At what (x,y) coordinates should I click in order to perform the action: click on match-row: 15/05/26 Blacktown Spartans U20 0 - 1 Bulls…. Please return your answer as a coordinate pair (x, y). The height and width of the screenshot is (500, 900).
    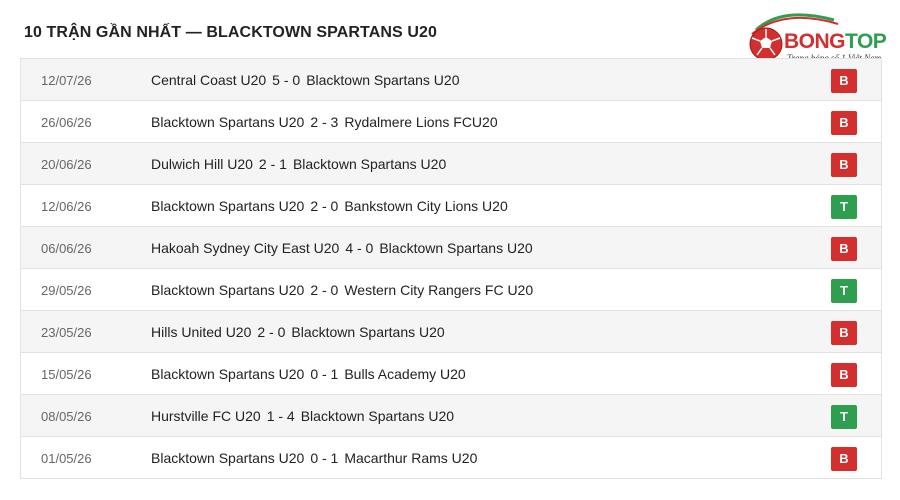
    Looking at the image, I should click on (451, 374).